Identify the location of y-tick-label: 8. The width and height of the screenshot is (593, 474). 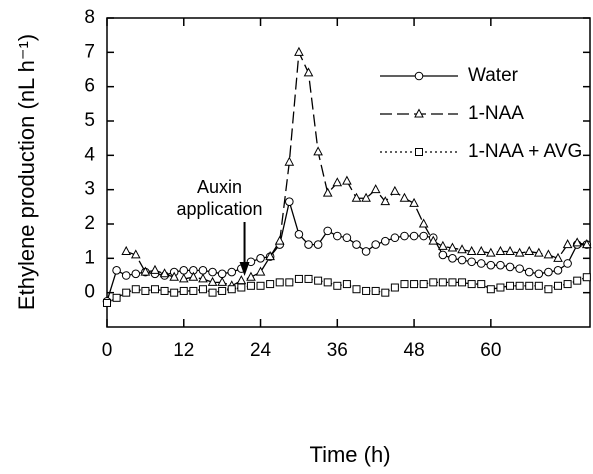
(89, 17).